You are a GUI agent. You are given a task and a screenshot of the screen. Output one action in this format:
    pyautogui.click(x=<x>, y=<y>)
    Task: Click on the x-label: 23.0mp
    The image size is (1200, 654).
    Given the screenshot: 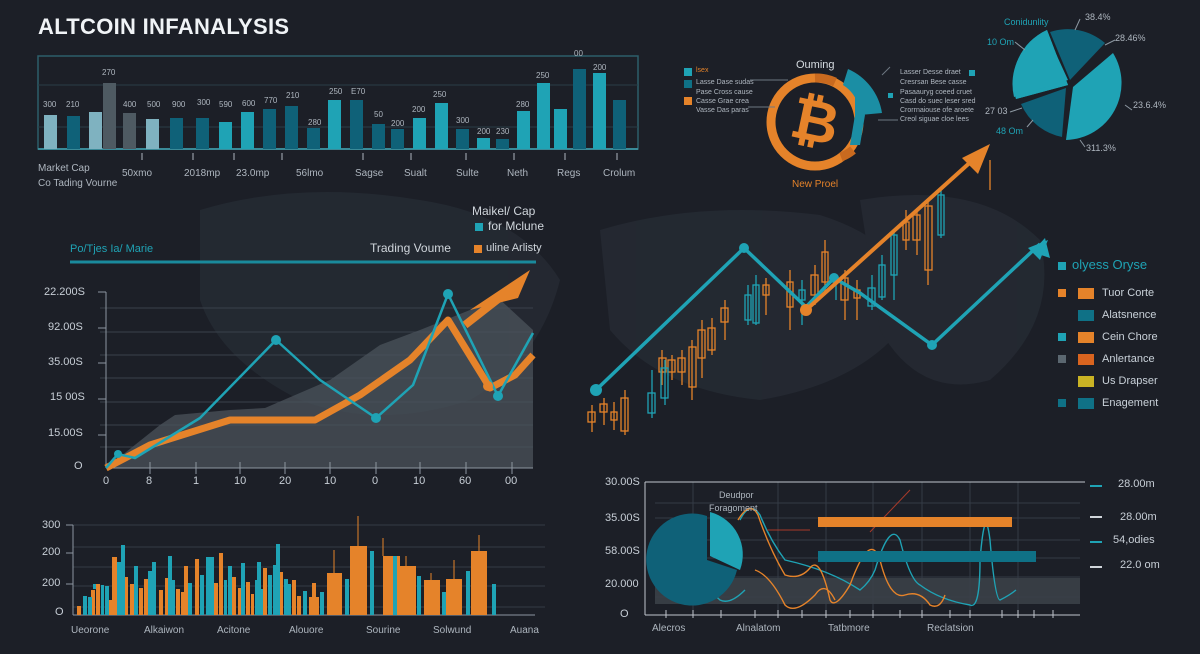 What is the action you would take?
    pyautogui.click(x=253, y=173)
    